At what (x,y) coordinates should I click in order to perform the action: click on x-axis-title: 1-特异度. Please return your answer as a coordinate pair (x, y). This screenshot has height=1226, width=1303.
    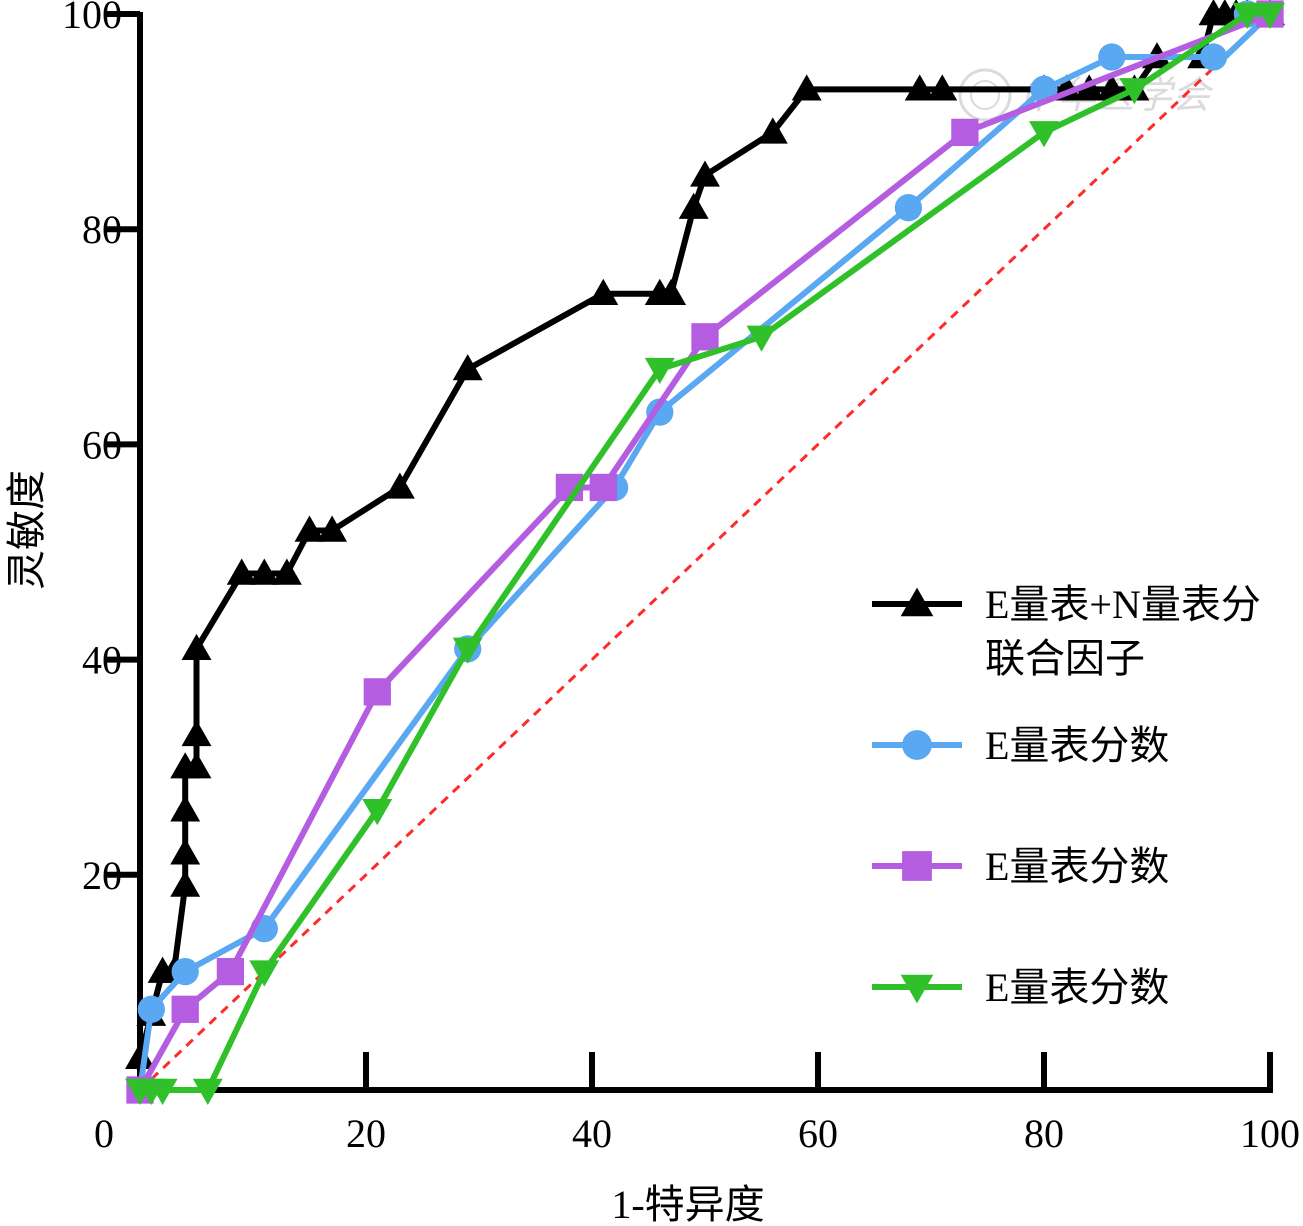
    Looking at the image, I should click on (687, 1204).